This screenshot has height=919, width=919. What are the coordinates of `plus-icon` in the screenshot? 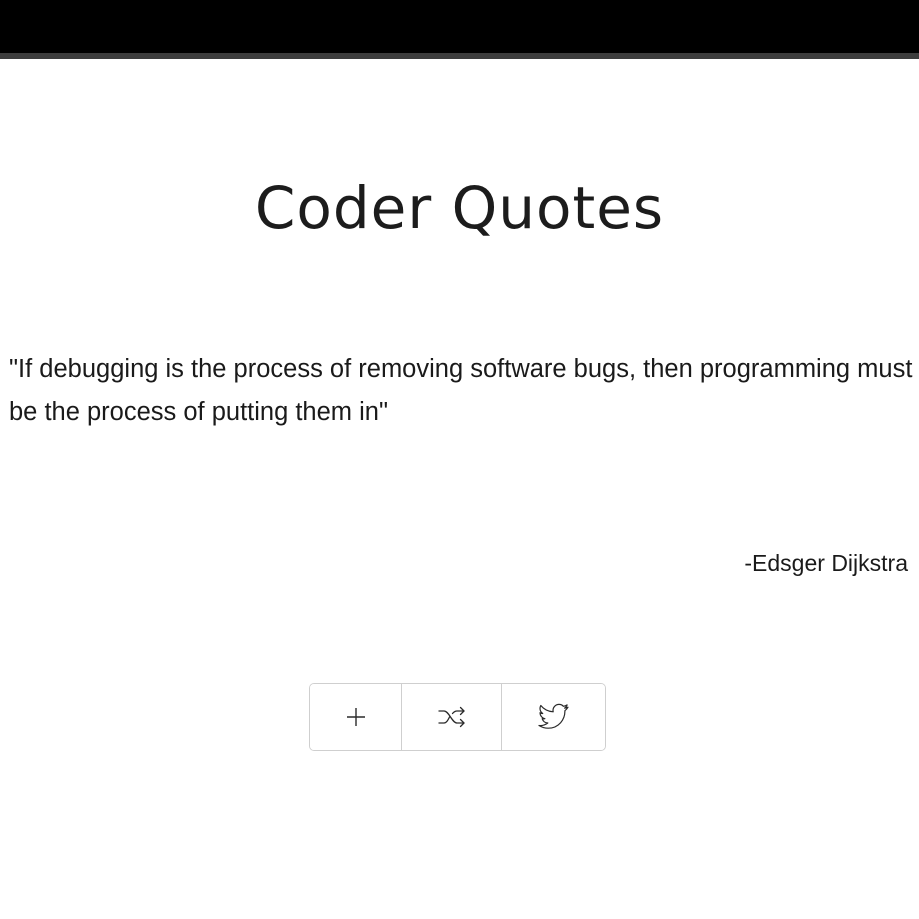 It's located at (355, 717).